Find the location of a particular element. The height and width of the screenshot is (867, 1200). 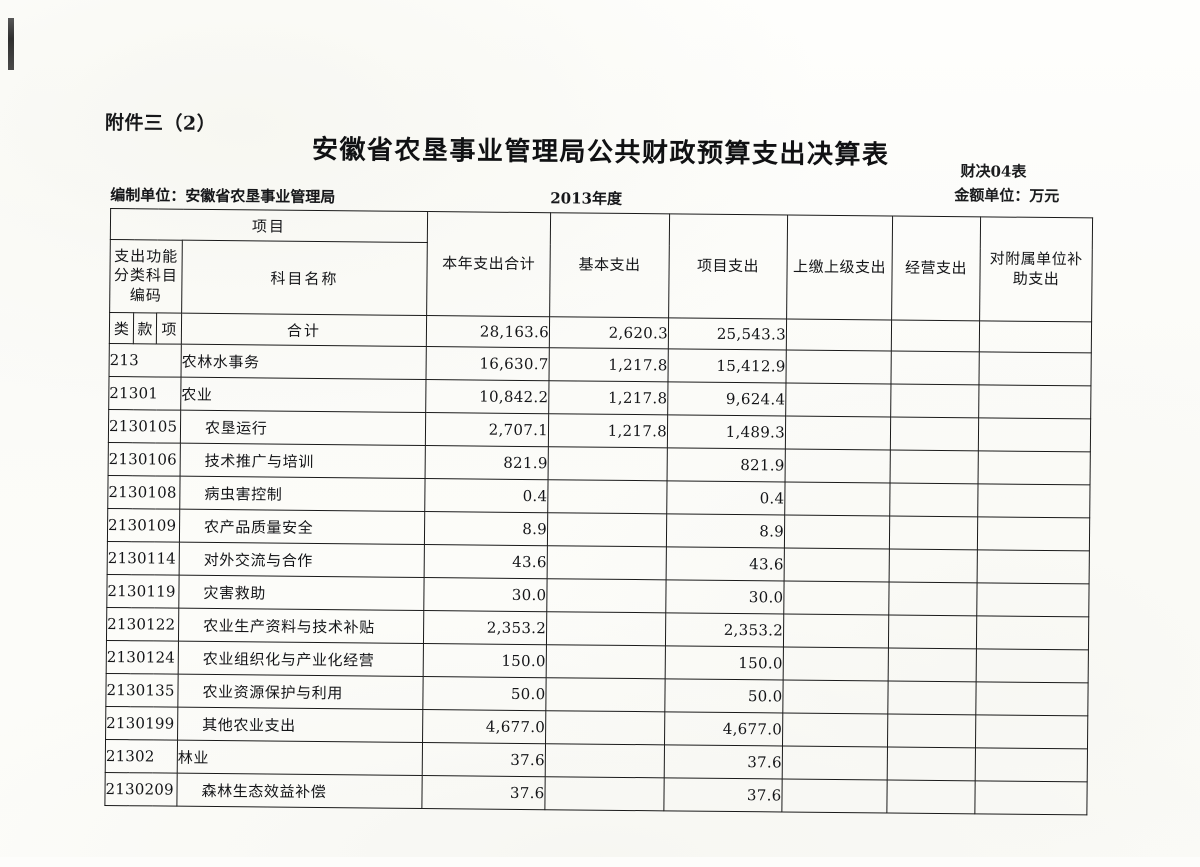

amount-unit-label: 金额单位：万元 is located at coordinates (1007, 196).